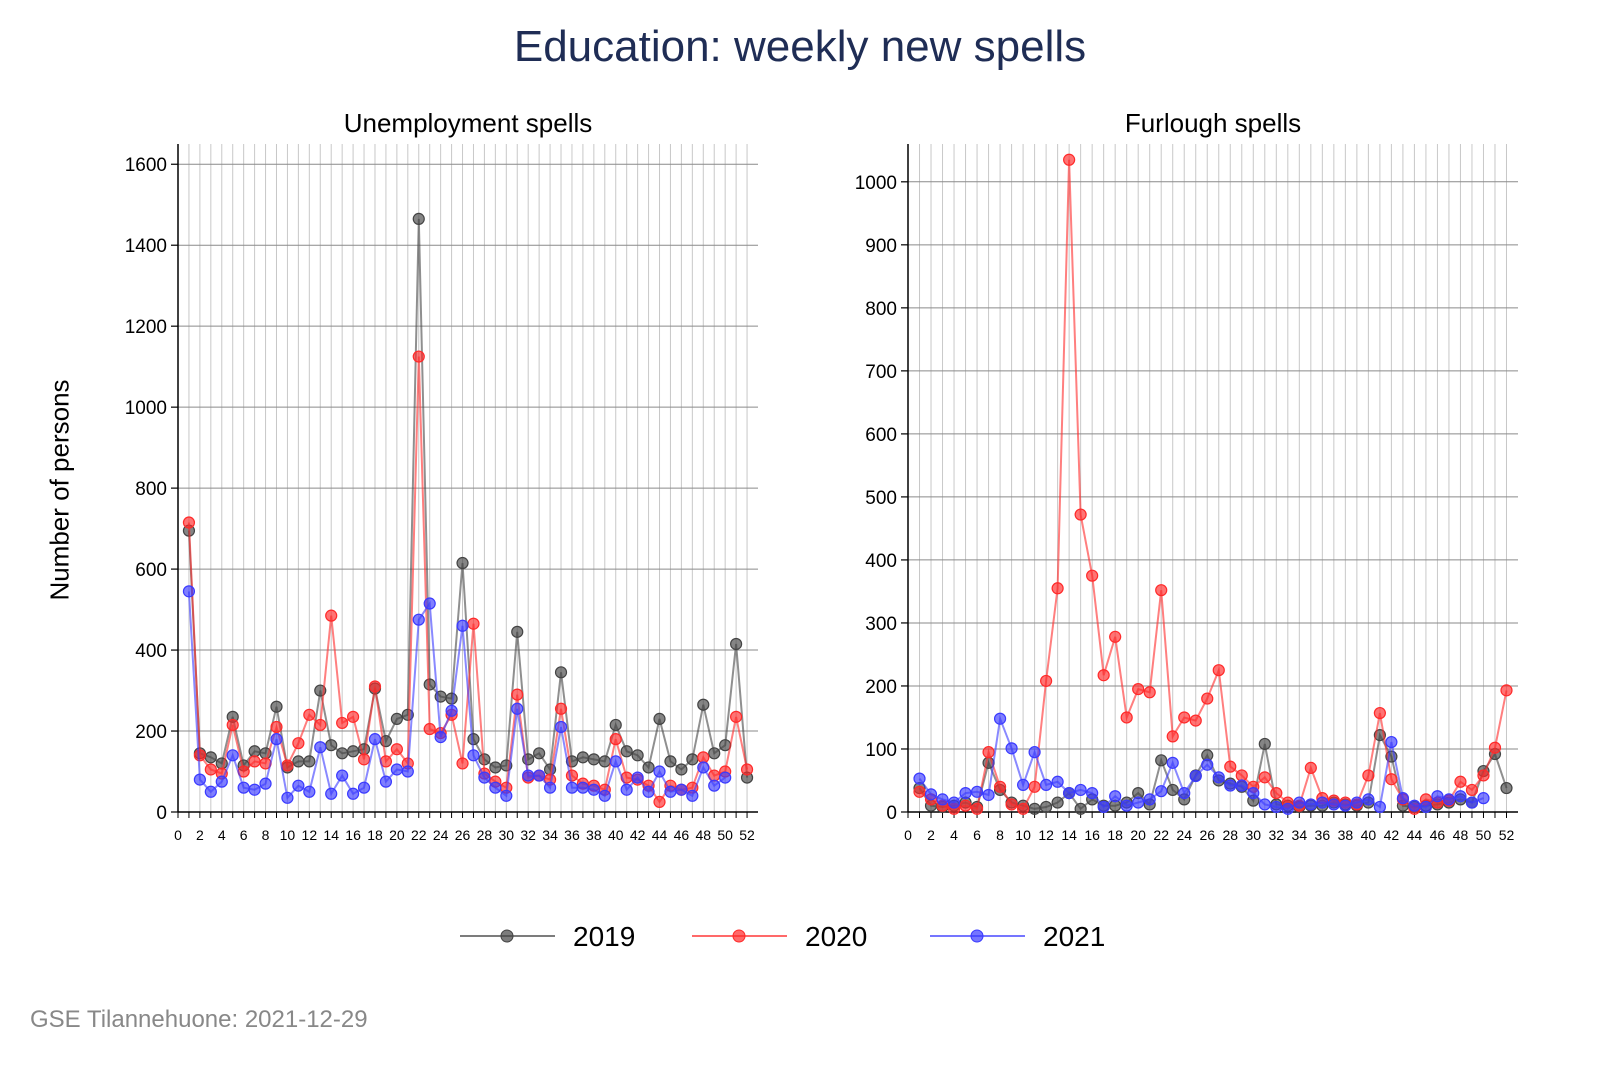 Image resolution: width=1600 pixels, height=1067 pixels. I want to click on legend-label: 2021, so click(1074, 936).